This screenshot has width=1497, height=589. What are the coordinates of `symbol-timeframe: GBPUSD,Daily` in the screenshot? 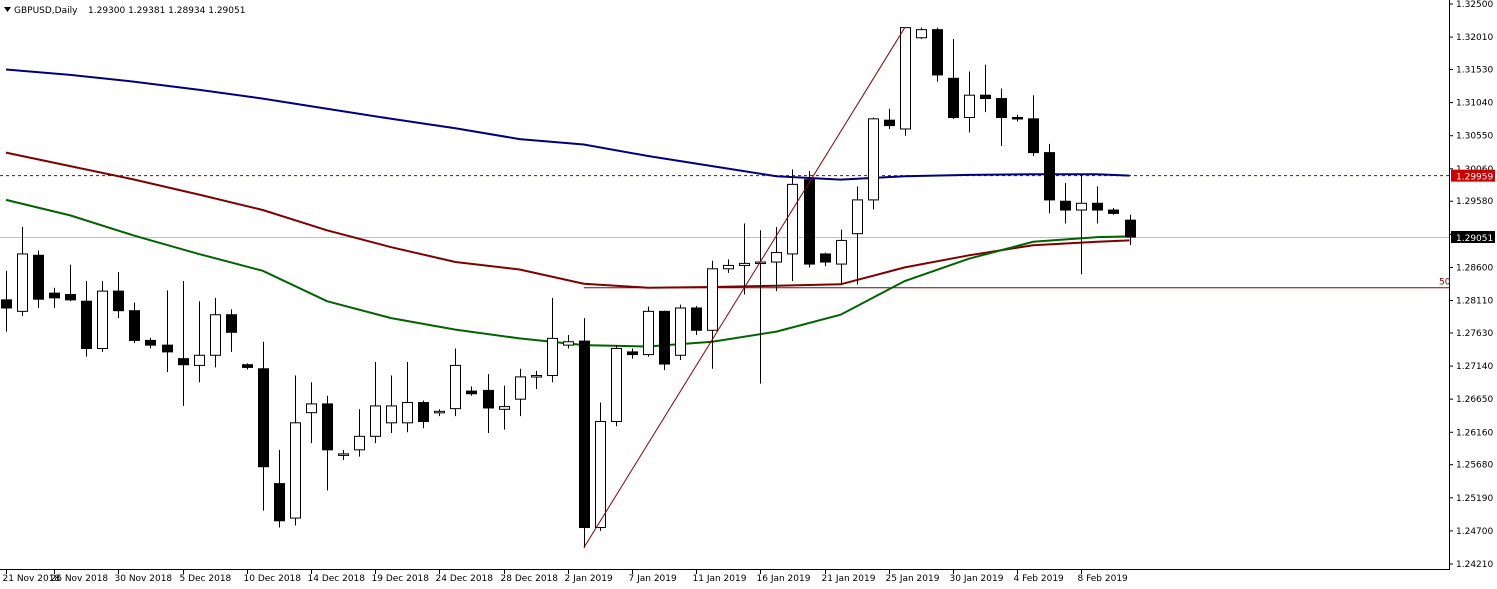 It's located at (46, 11).